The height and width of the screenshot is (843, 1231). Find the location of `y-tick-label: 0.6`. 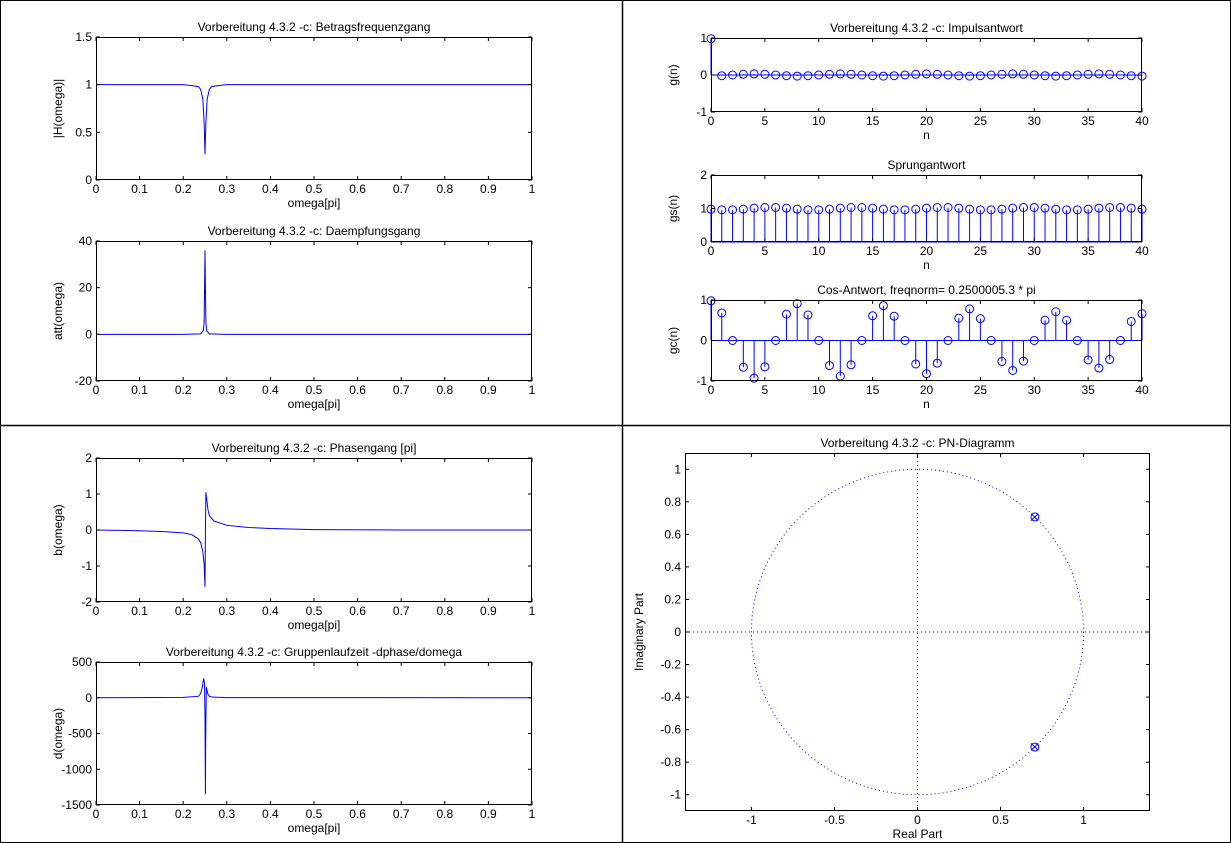

y-tick-label: 0.6 is located at coordinates (672, 534).